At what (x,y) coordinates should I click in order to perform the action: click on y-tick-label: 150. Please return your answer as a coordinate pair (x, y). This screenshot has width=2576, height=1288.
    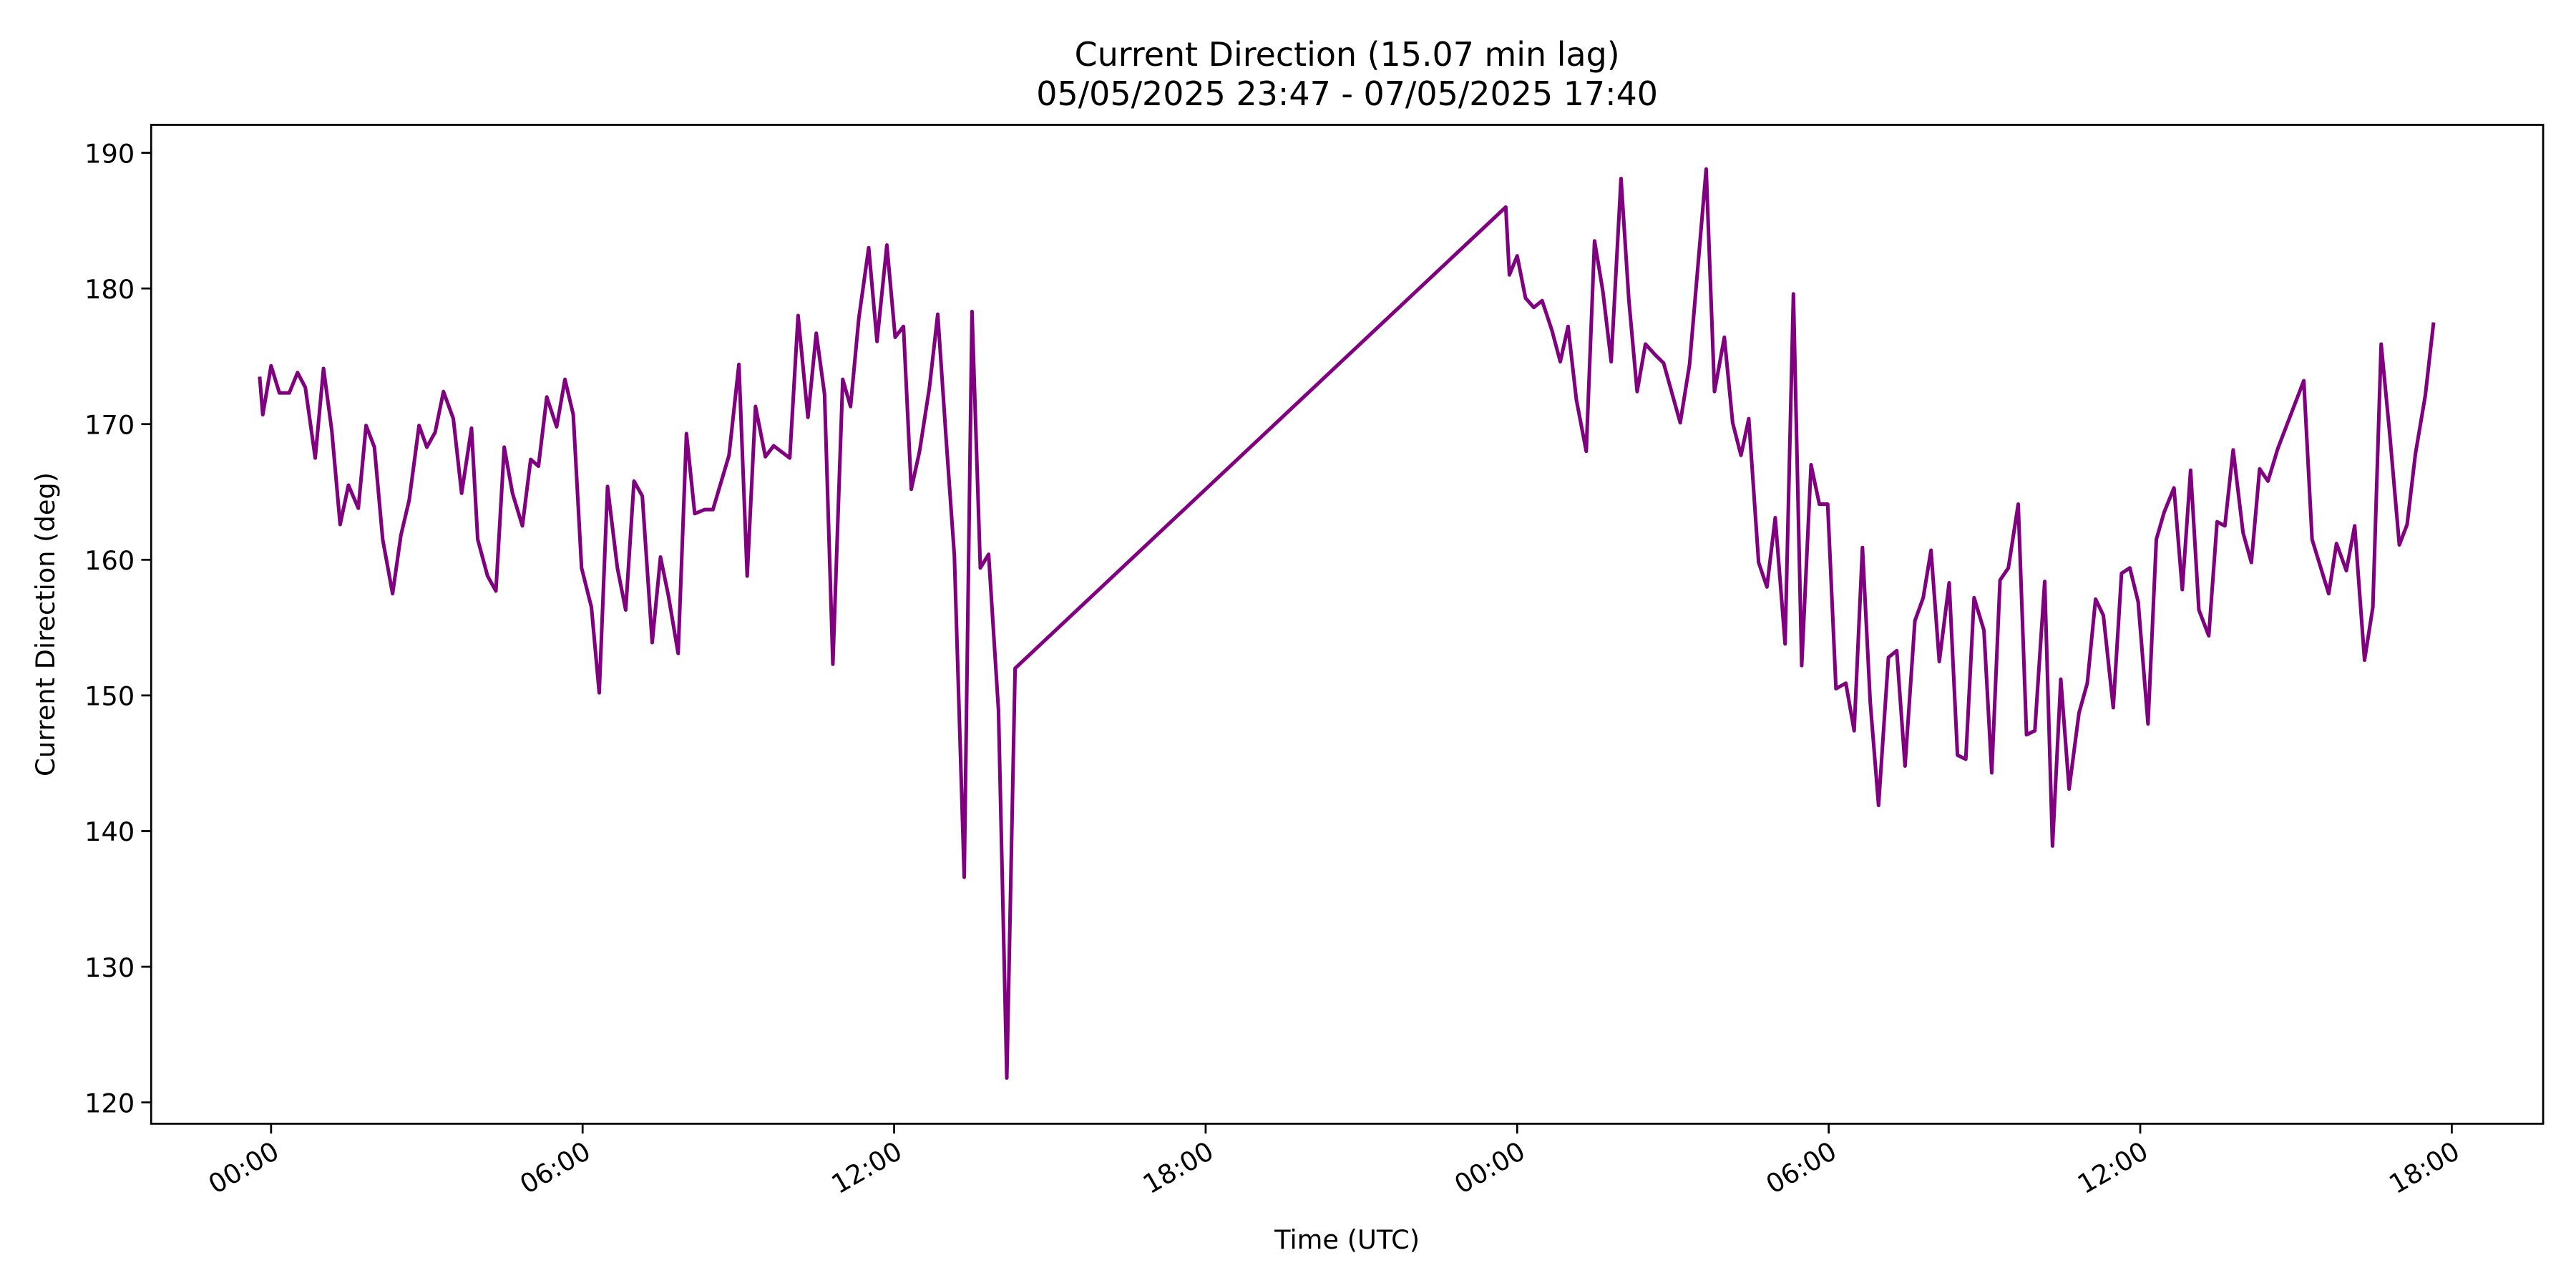
    Looking at the image, I should click on (109, 696).